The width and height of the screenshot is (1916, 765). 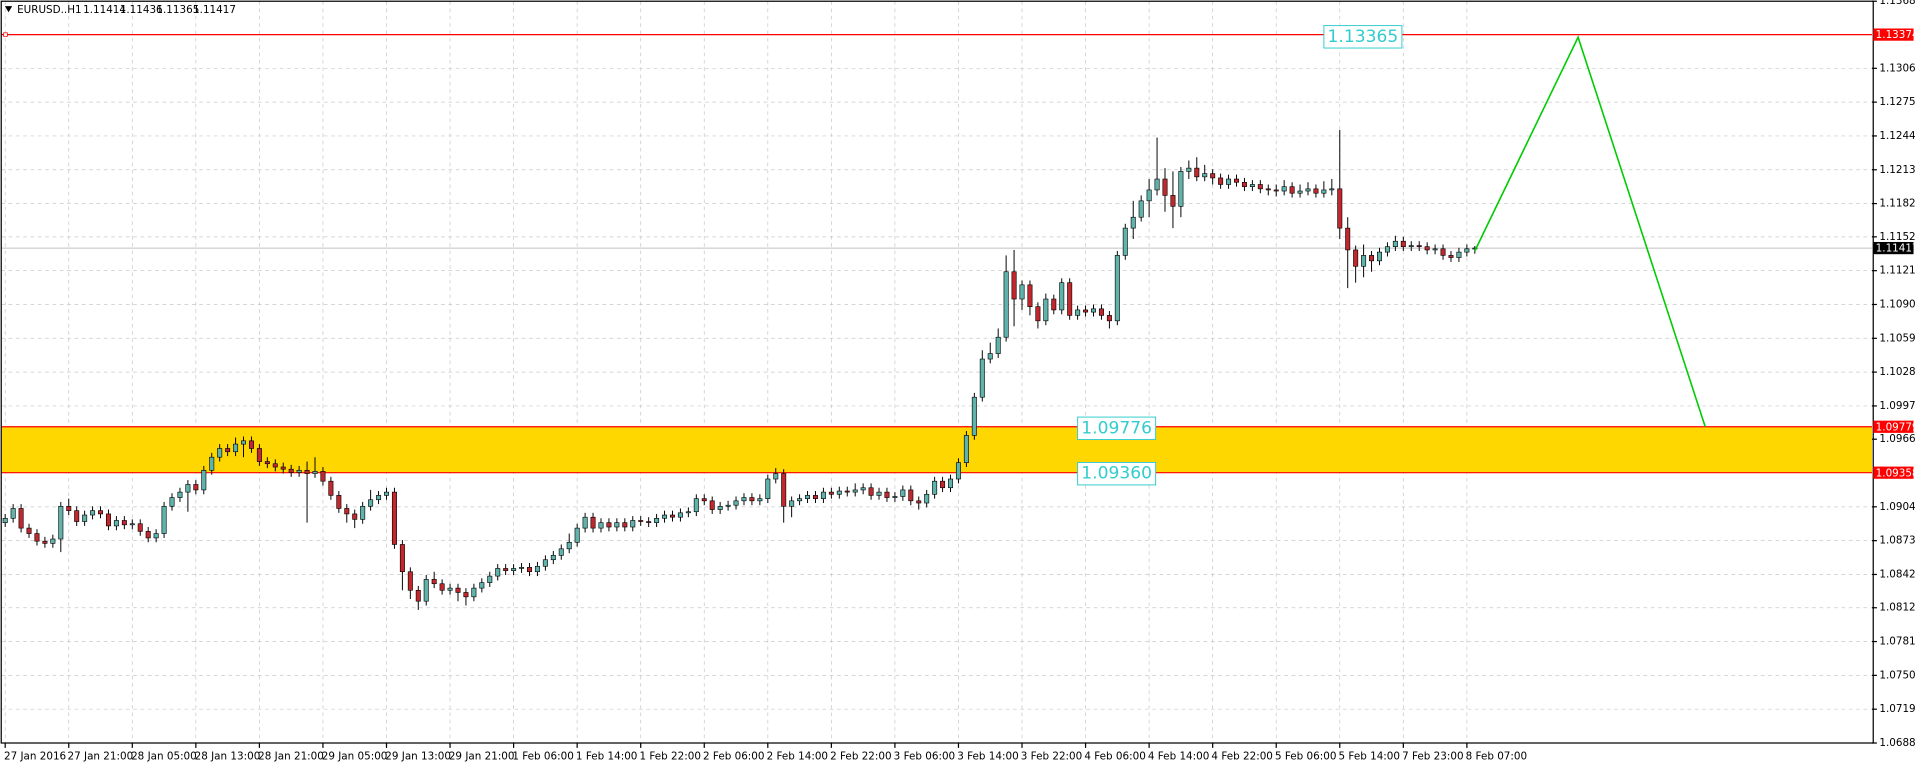 I want to click on symbol: EURUSD..H1, so click(x=49, y=10).